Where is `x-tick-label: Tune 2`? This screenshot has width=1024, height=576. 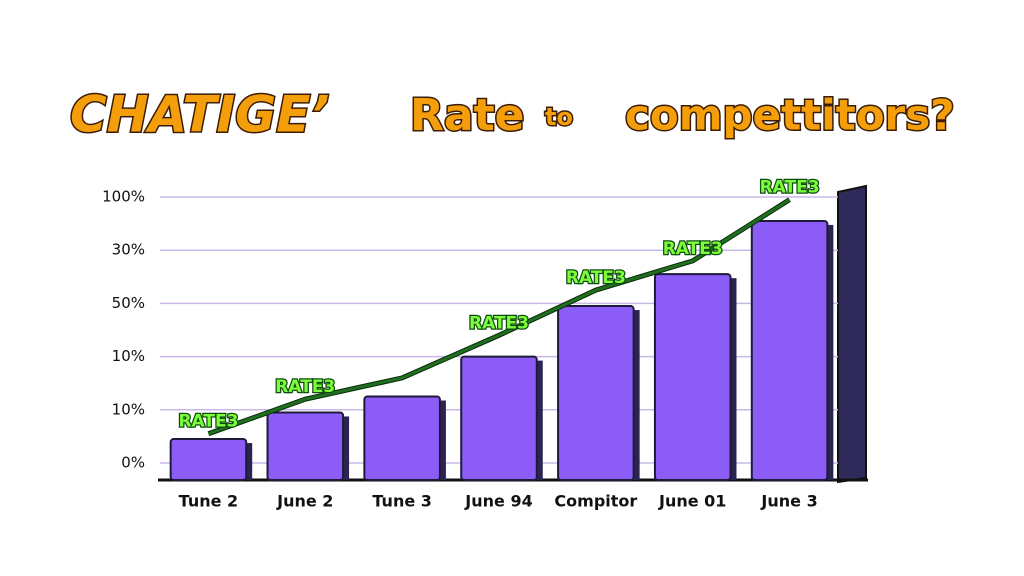
x-tick-label: Tune 2 is located at coordinates (209, 501).